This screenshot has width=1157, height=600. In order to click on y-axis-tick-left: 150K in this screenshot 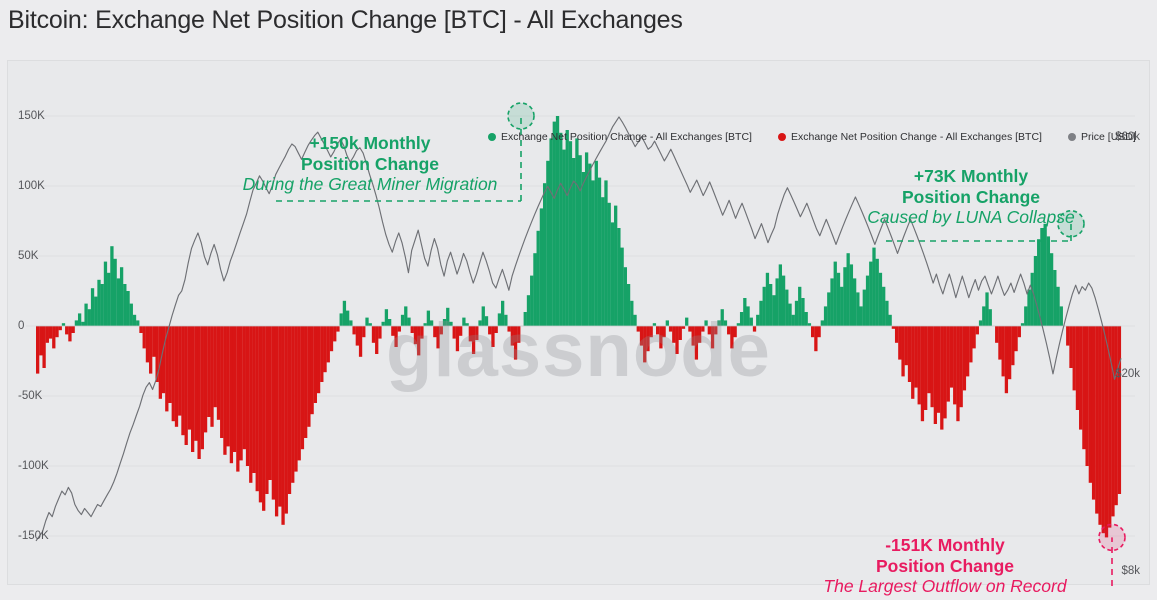, I will do `click(31, 116)`.